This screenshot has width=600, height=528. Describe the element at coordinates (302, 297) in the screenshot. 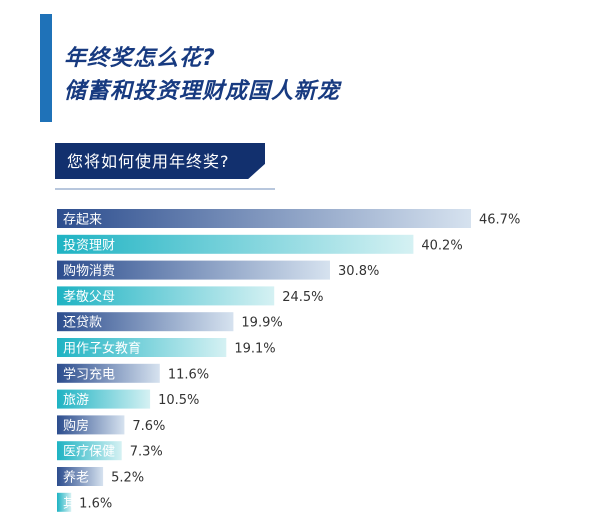

I see `value-label: 24.5%` at that location.